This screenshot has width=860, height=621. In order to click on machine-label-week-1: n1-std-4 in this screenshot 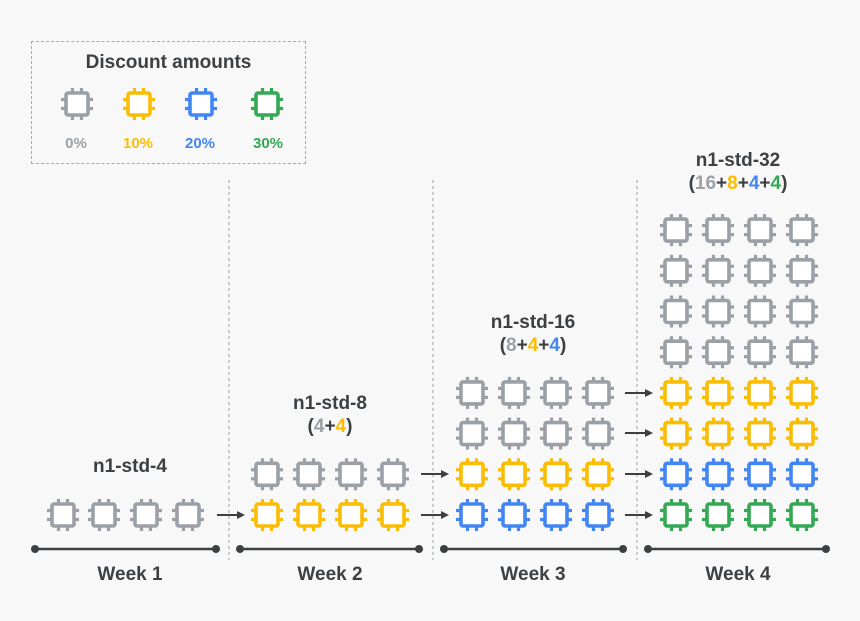, I will do `click(130, 466)`.